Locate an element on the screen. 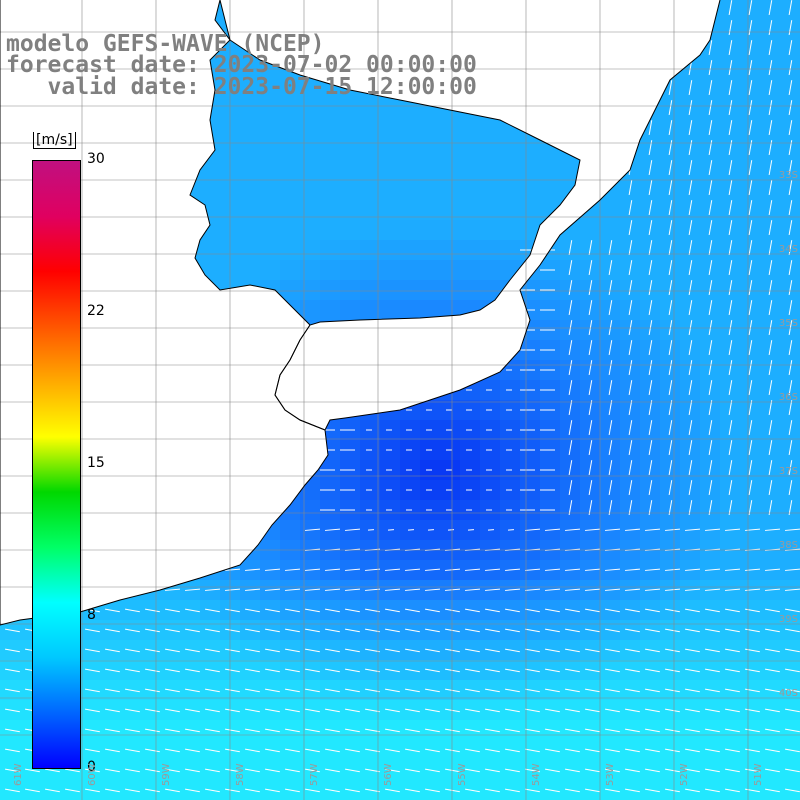  lon-label: 53W is located at coordinates (610, 774).